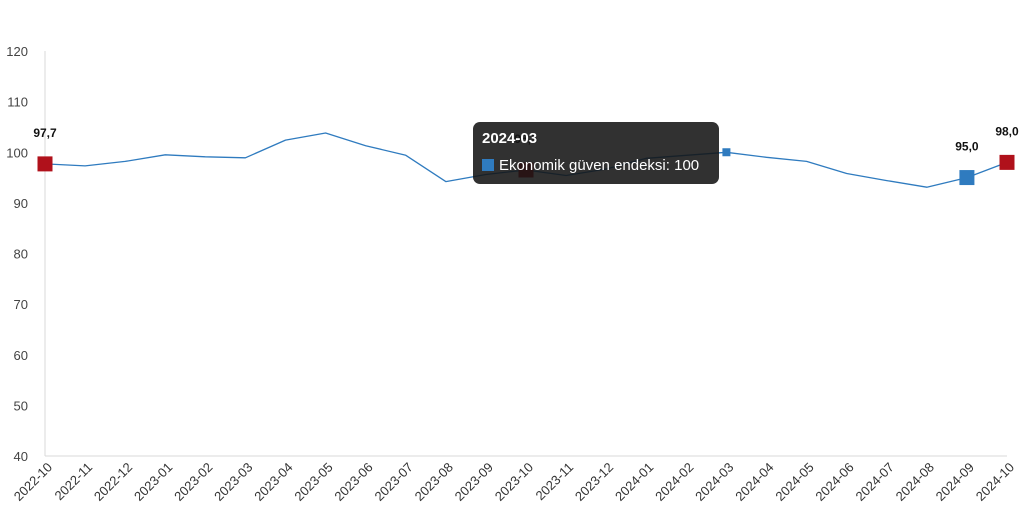  Describe the element at coordinates (1007, 131) in the screenshot. I see `data-label: 98,0` at that location.